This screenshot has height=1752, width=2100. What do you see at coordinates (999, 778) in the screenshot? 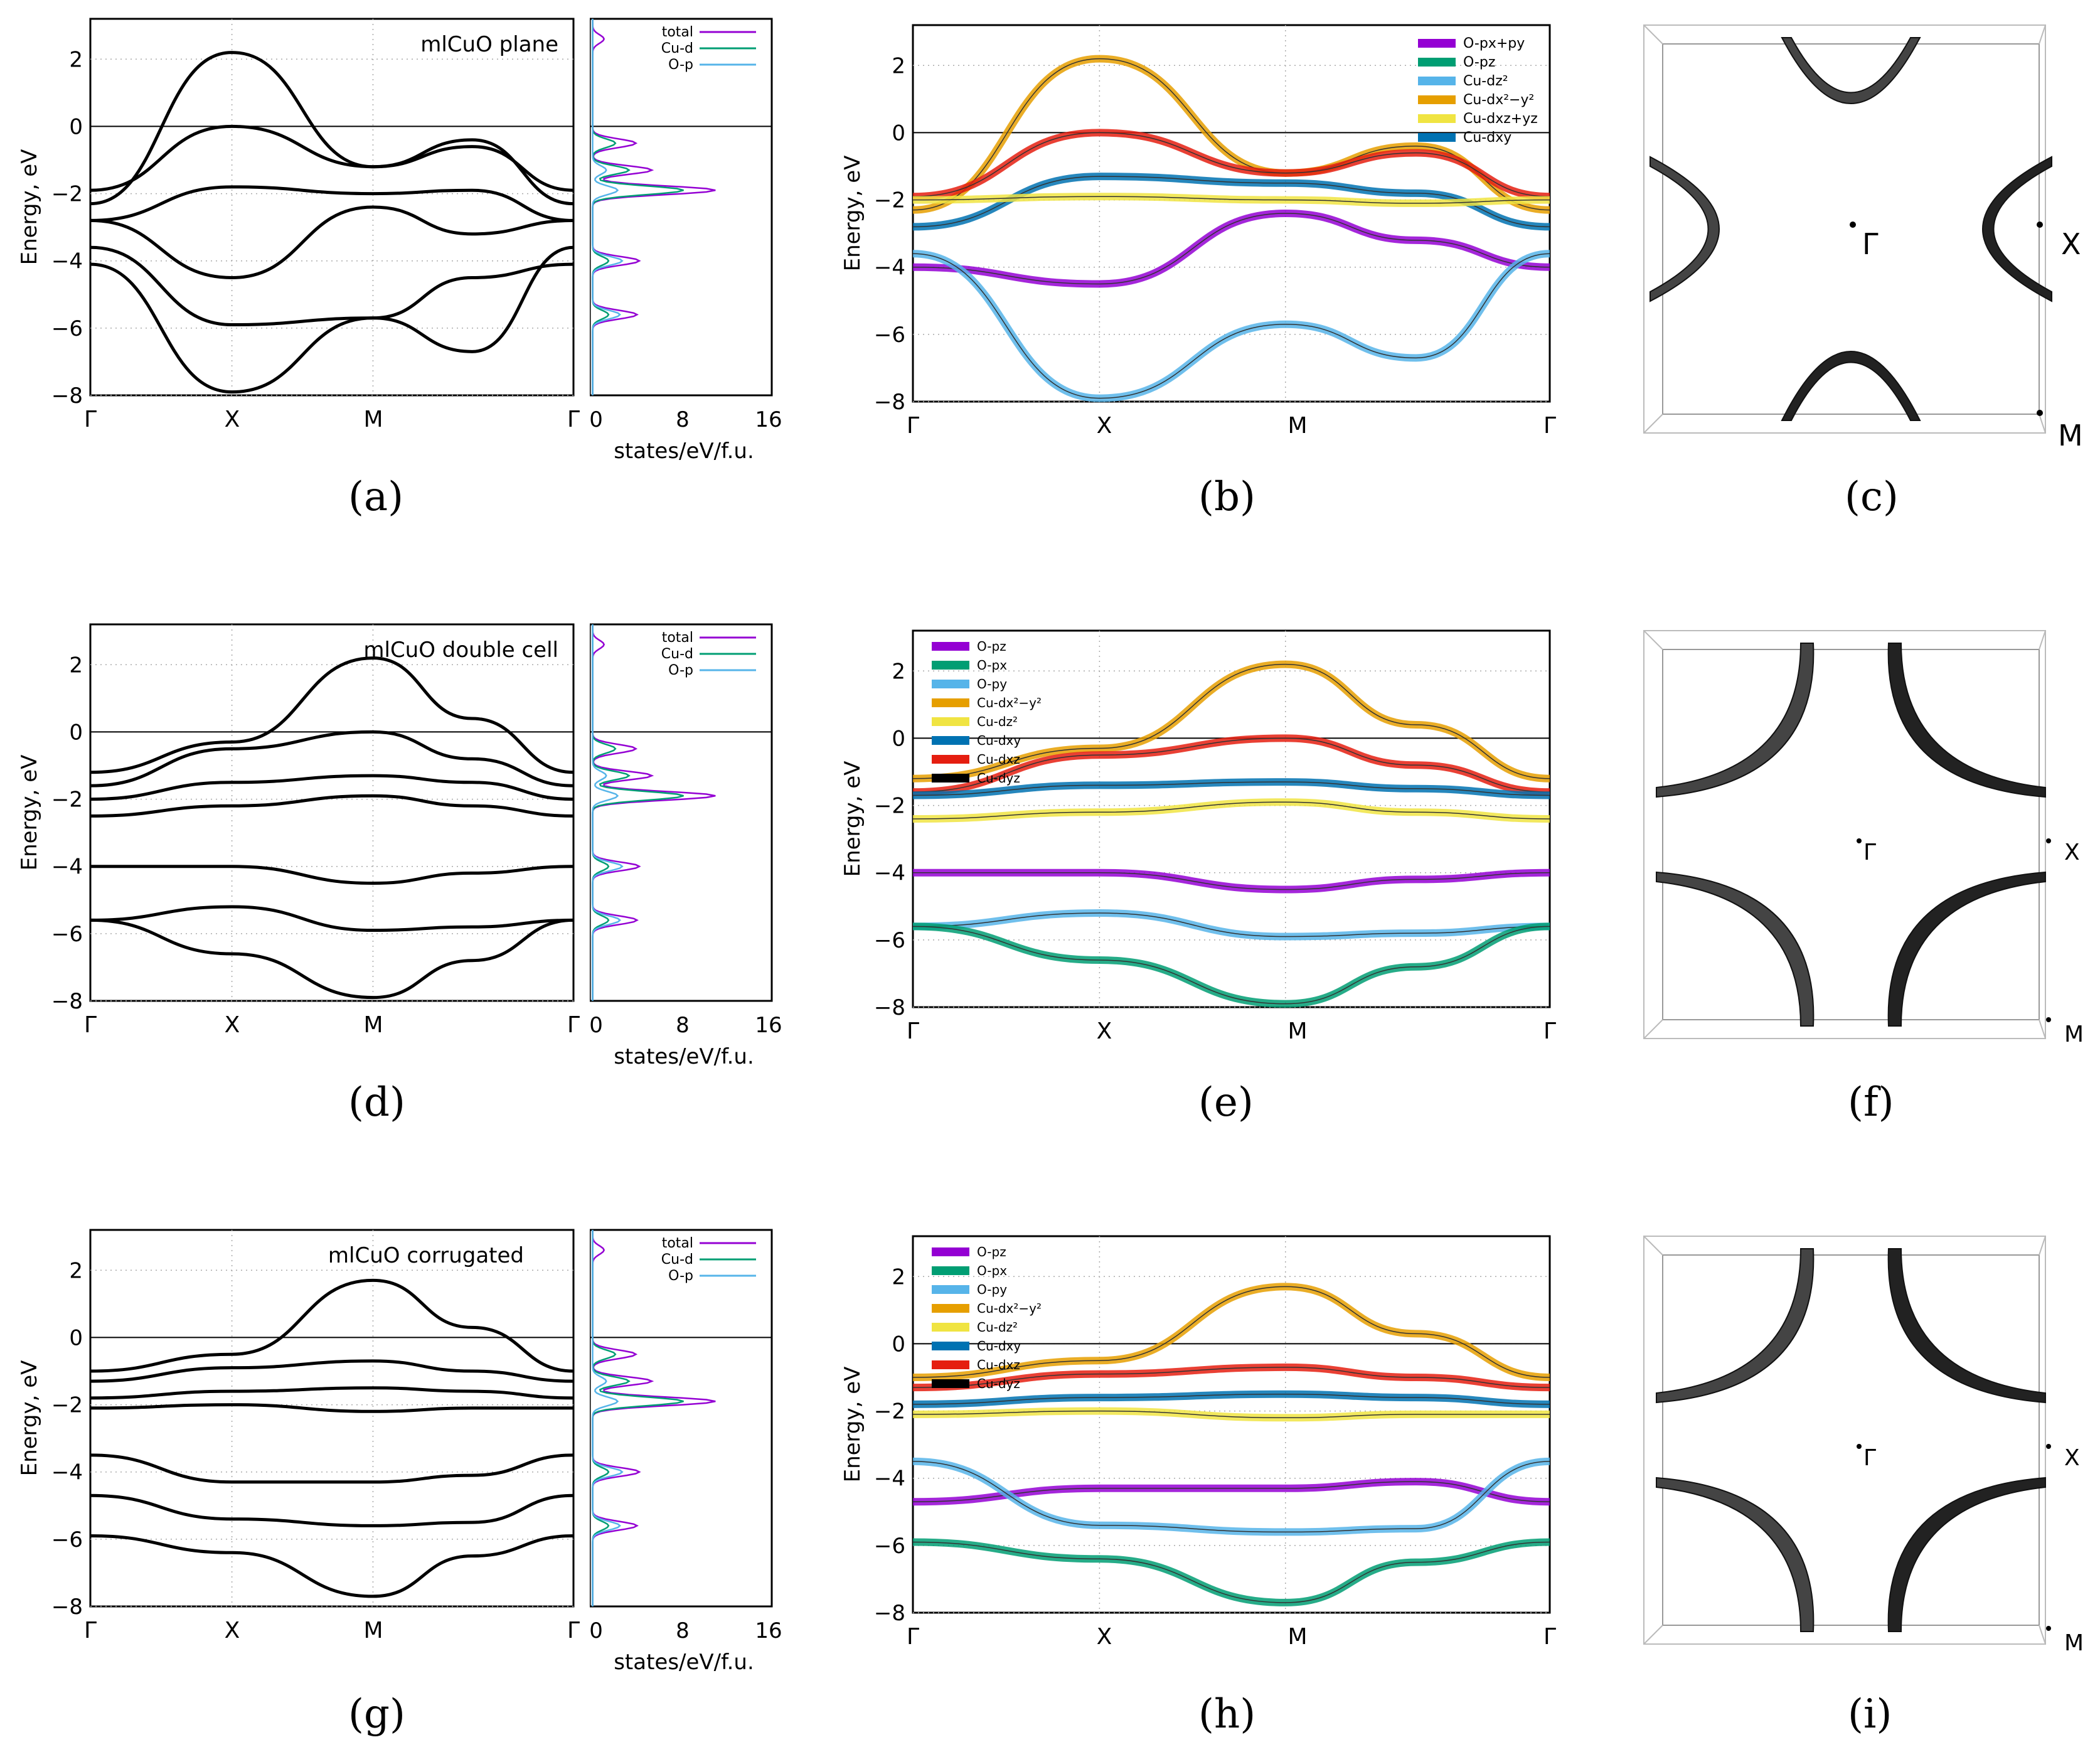
I see `legend-label: Cu-dyz` at bounding box center [999, 778].